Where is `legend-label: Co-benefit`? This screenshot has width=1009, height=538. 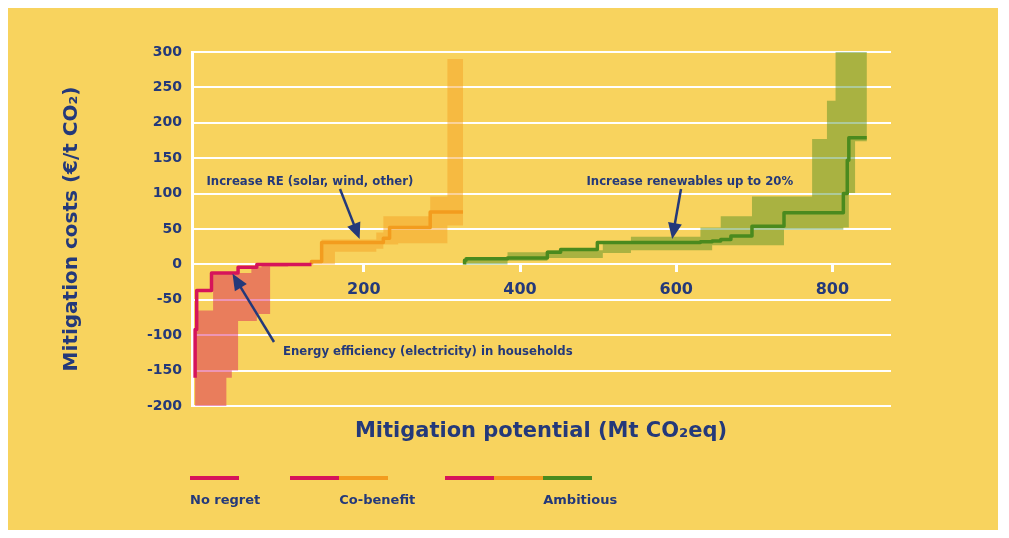 legend-label: Co-benefit is located at coordinates (377, 499).